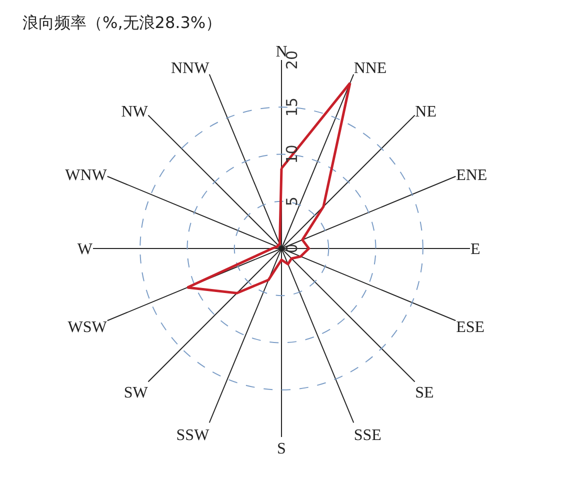 The height and width of the screenshot is (477, 563). What do you see at coordinates (85, 249) in the screenshot?
I see `spoke-label: W` at bounding box center [85, 249].